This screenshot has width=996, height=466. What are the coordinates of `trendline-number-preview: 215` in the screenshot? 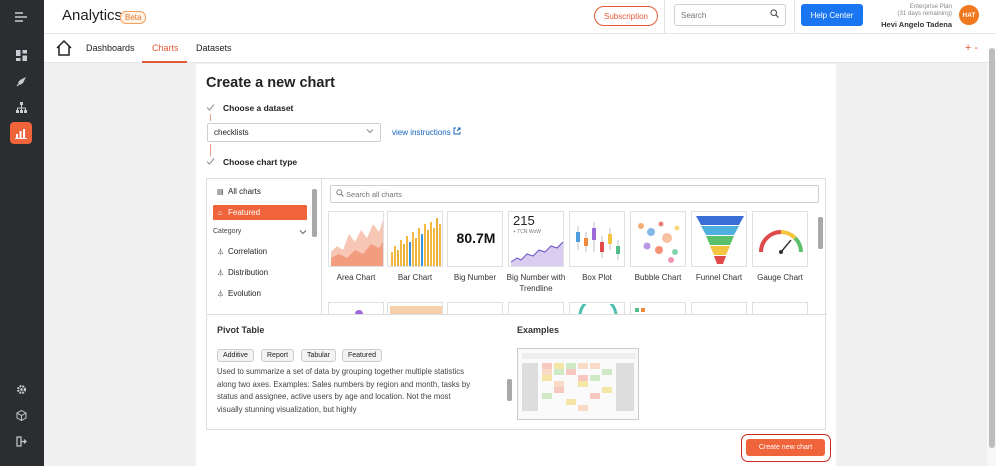 It's located at (524, 220).